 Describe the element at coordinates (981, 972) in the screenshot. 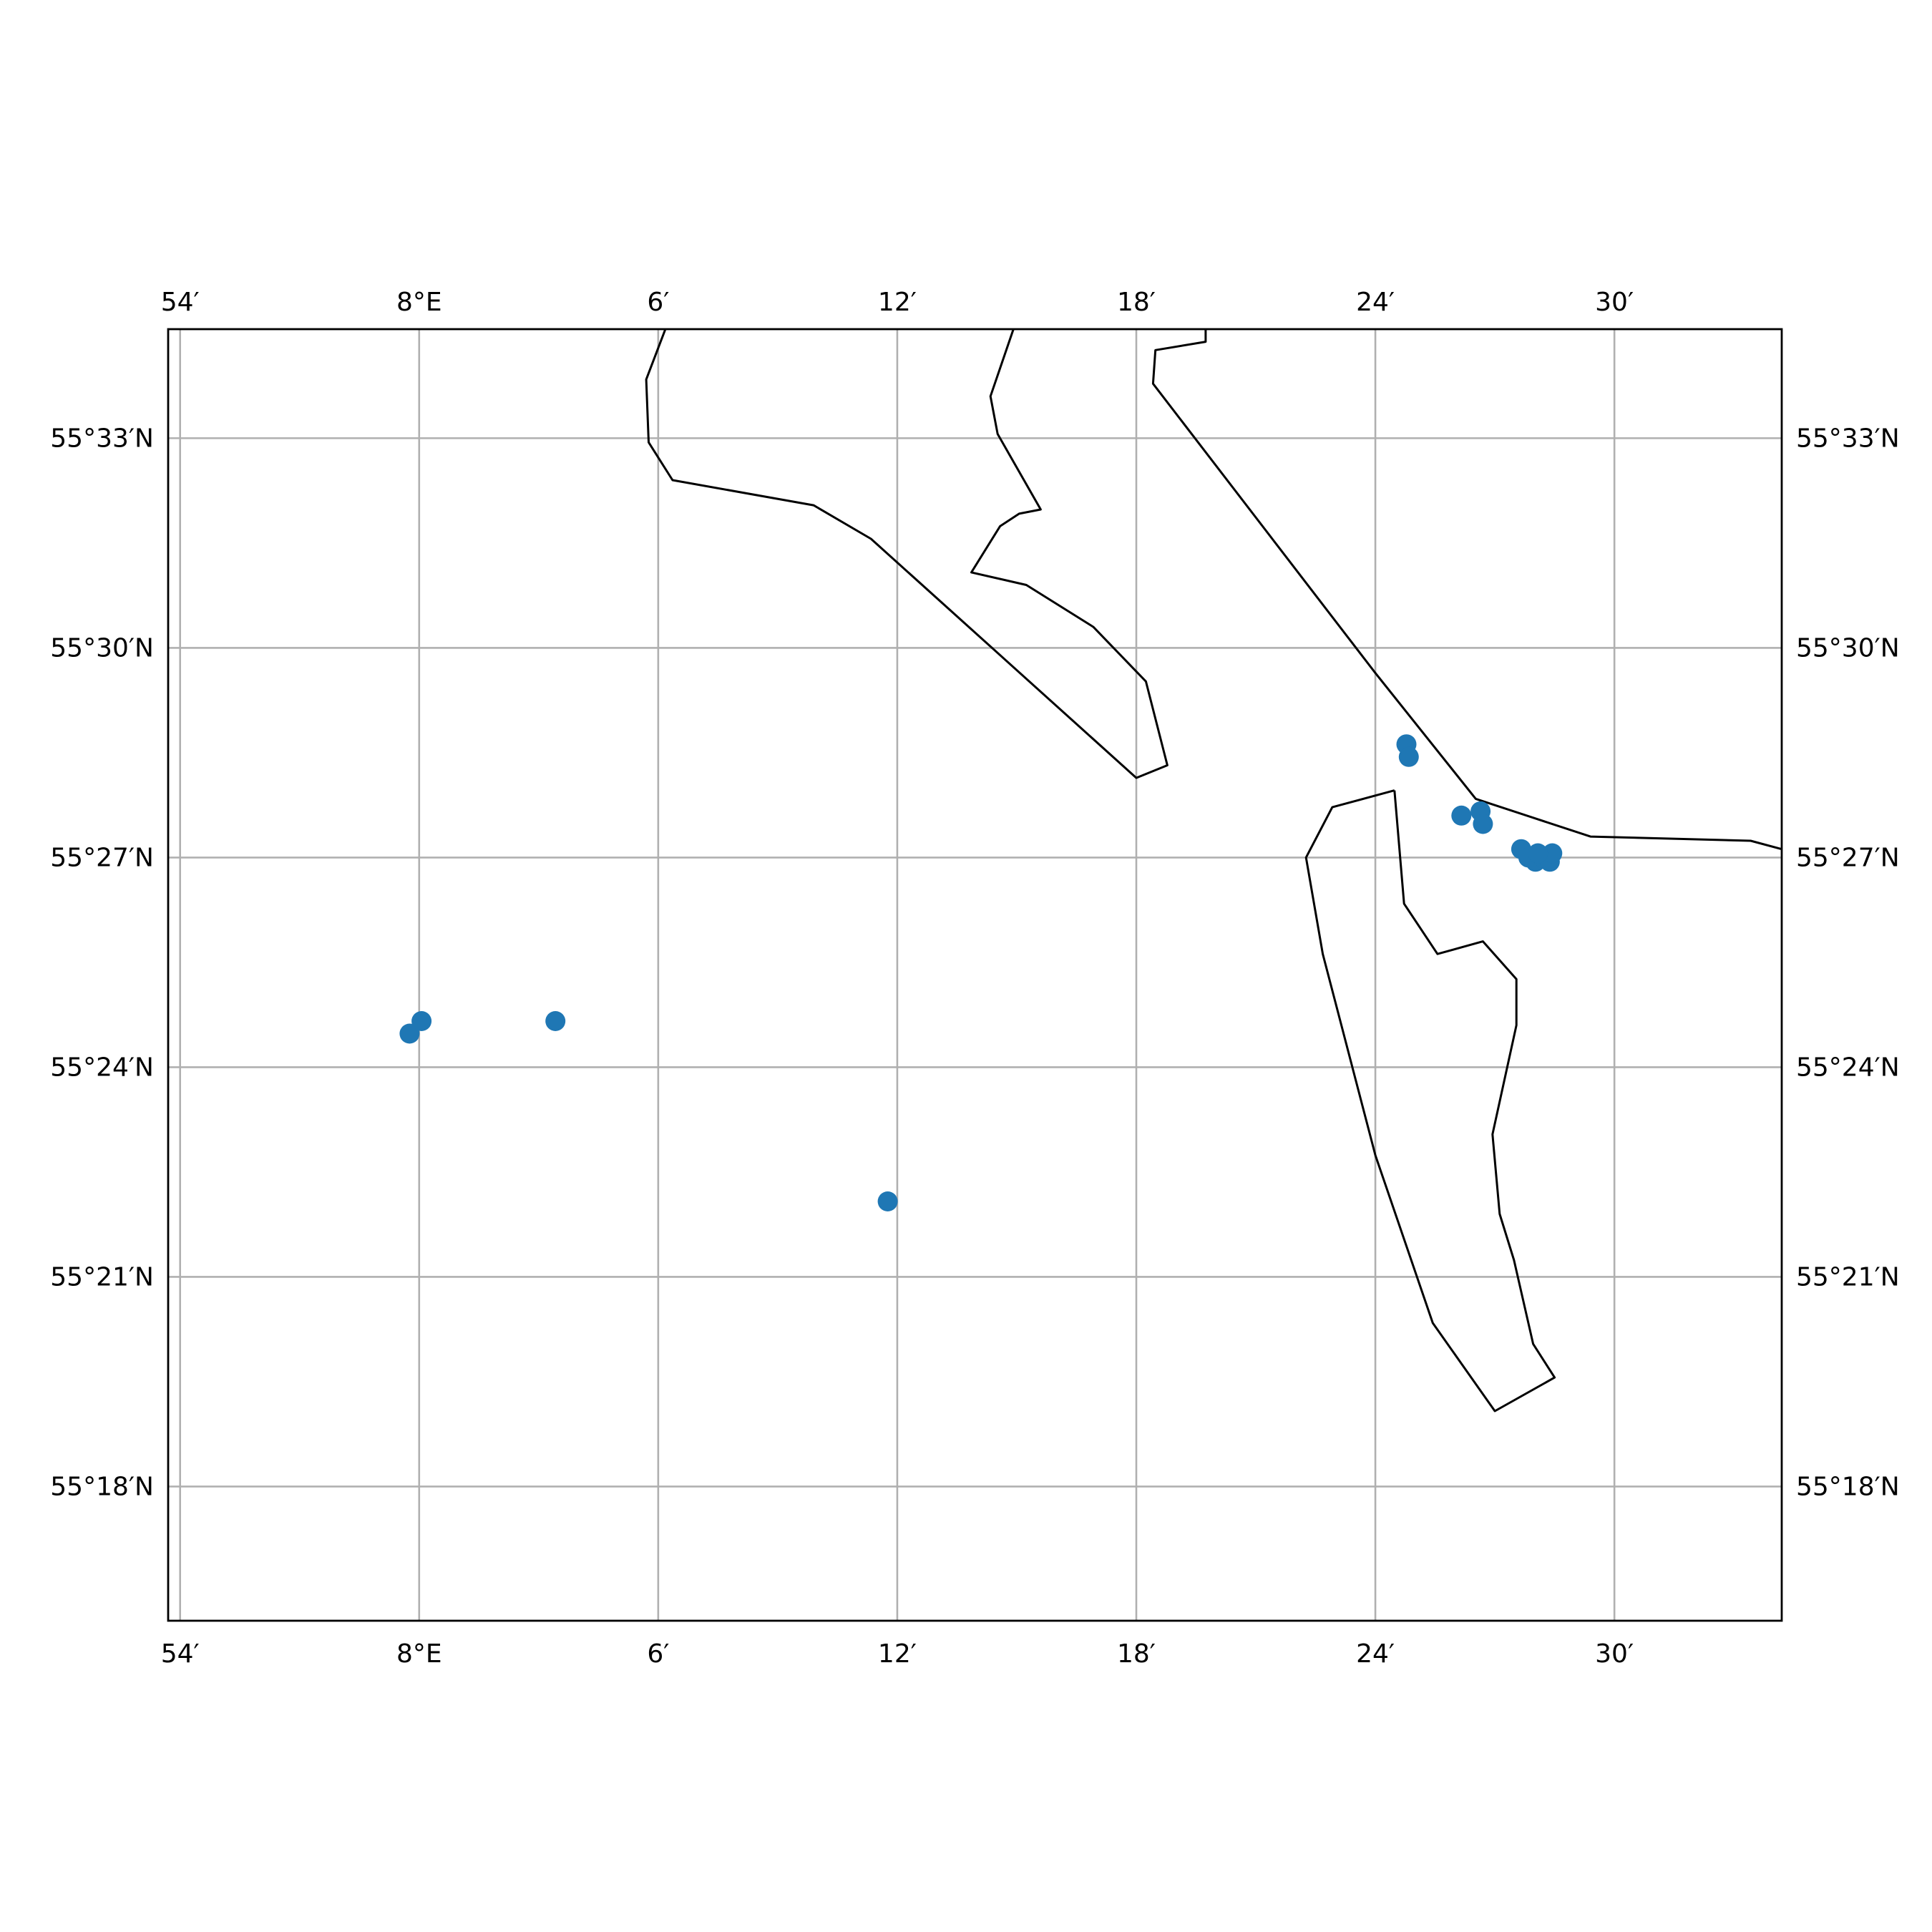

I see `observation-points` at that location.